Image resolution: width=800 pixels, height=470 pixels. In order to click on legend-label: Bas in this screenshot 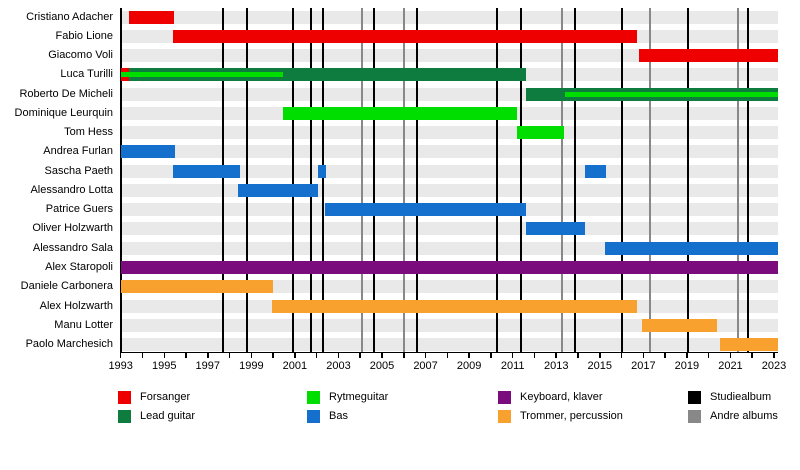, I will do `click(338, 416)`.